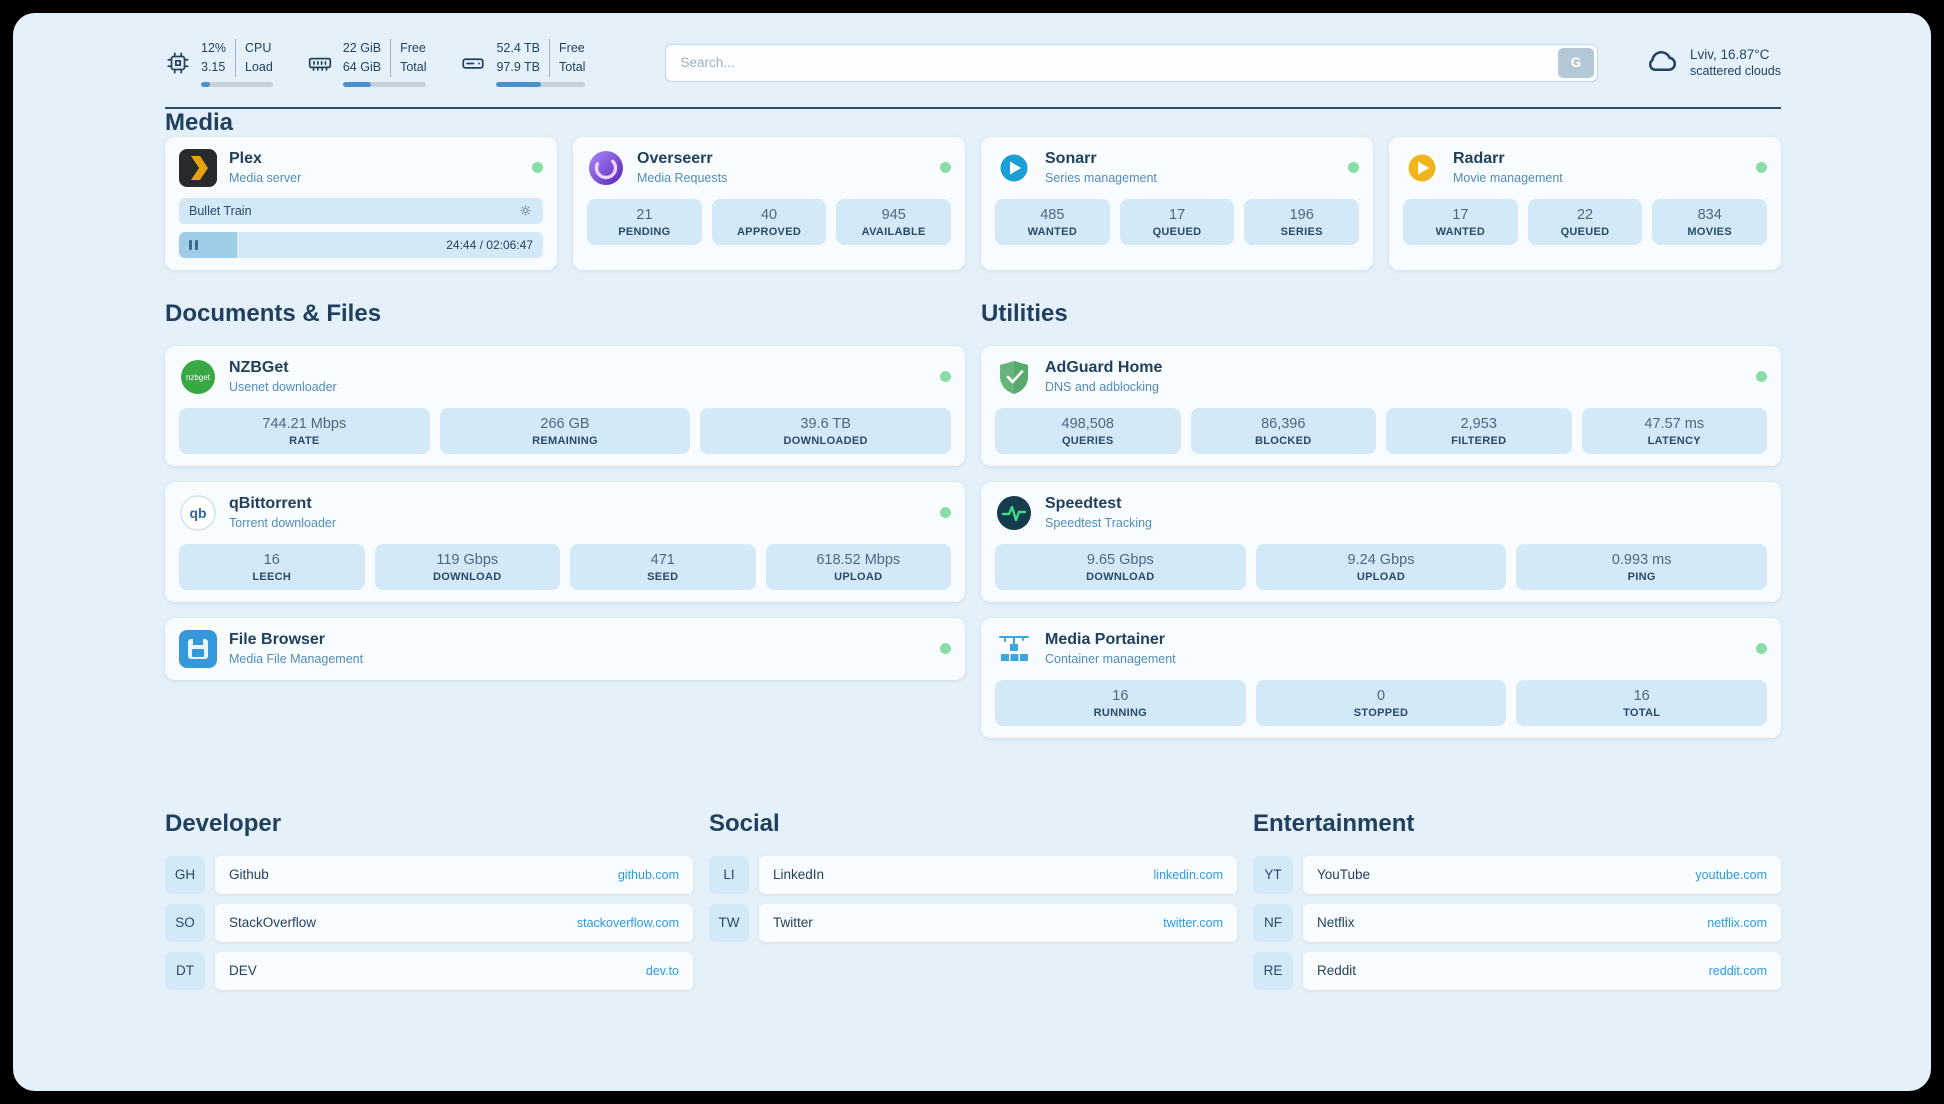  I want to click on speedtest-icon, so click(1014, 513).